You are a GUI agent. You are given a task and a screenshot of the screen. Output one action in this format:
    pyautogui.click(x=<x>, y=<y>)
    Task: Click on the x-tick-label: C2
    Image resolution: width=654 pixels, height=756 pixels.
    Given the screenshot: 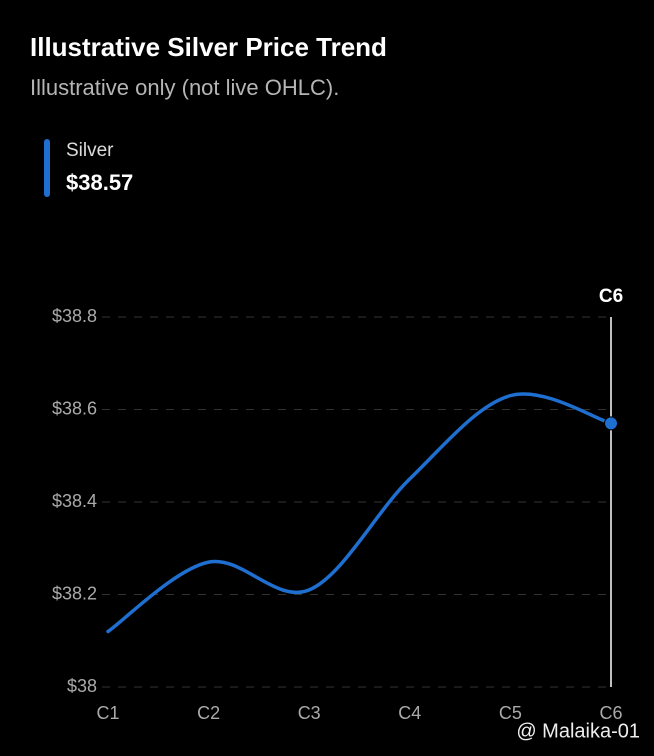 What is the action you would take?
    pyautogui.click(x=208, y=713)
    